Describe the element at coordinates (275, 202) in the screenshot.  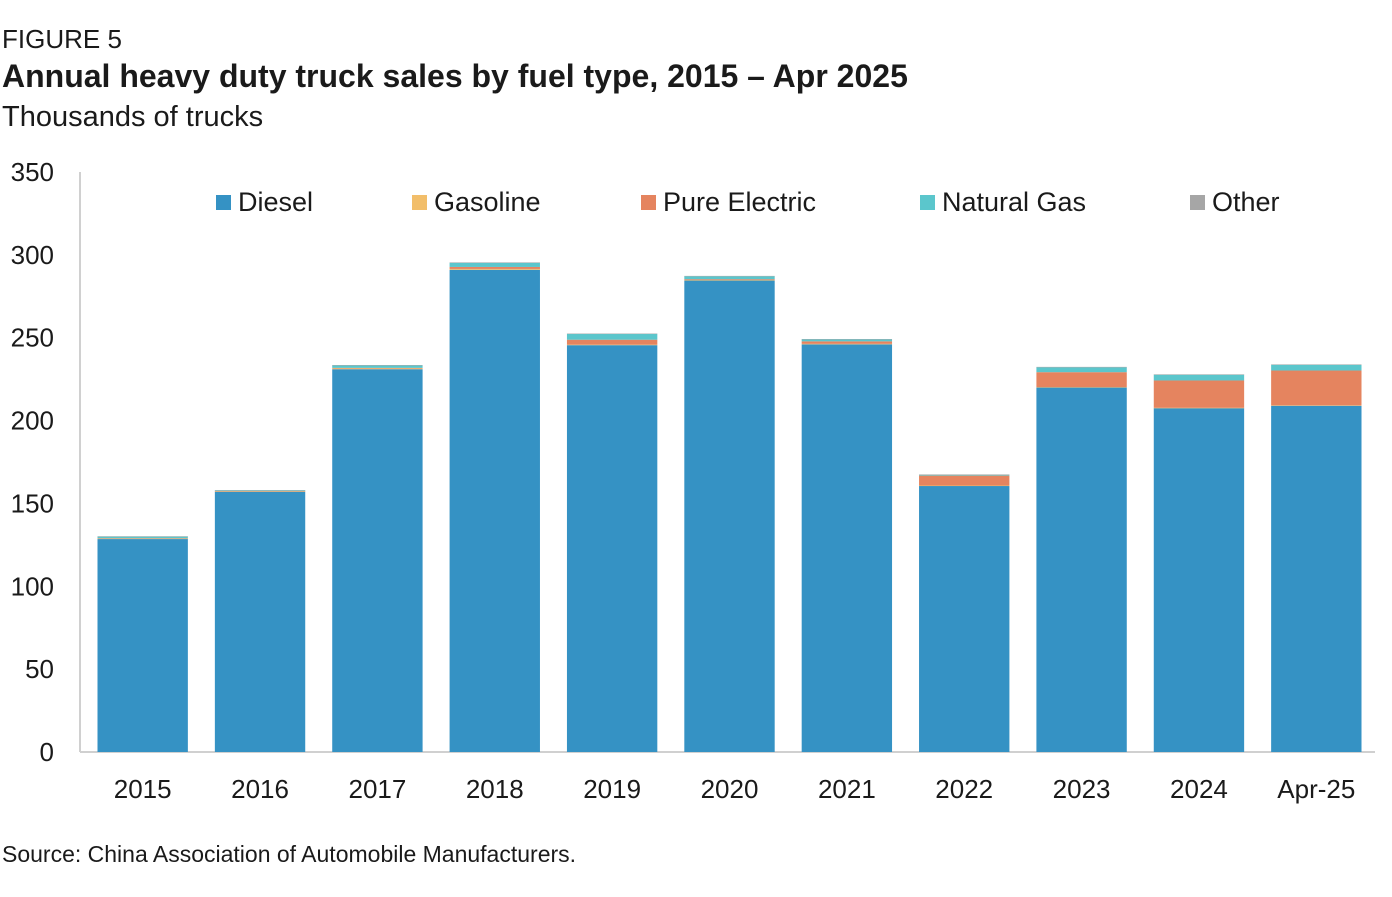
I see `legend-label: Diesel` at that location.